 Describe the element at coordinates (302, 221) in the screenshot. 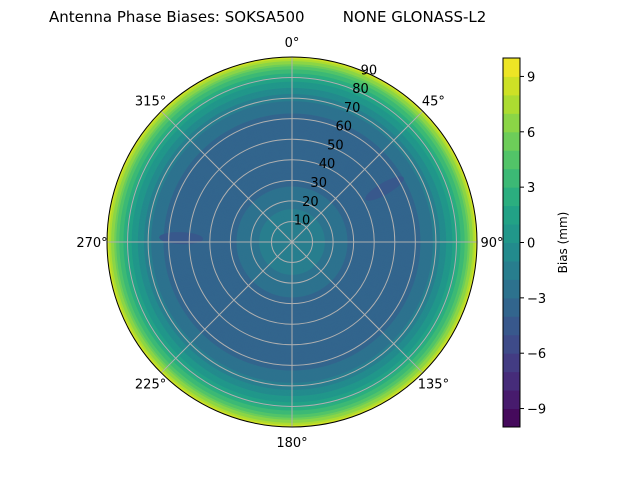

I see `radial-tick-label: 10` at that location.